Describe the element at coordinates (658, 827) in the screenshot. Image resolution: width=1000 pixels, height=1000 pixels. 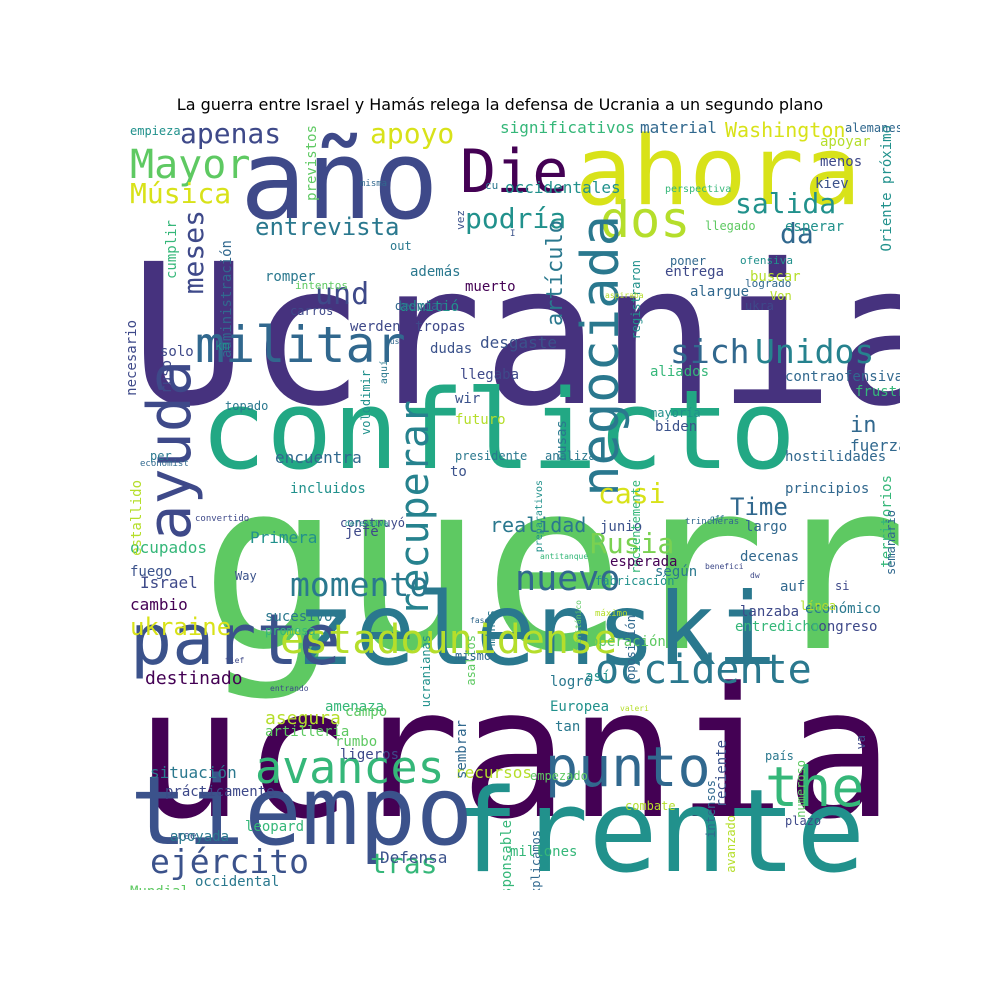
I see `cloud-word: frente` at that location.